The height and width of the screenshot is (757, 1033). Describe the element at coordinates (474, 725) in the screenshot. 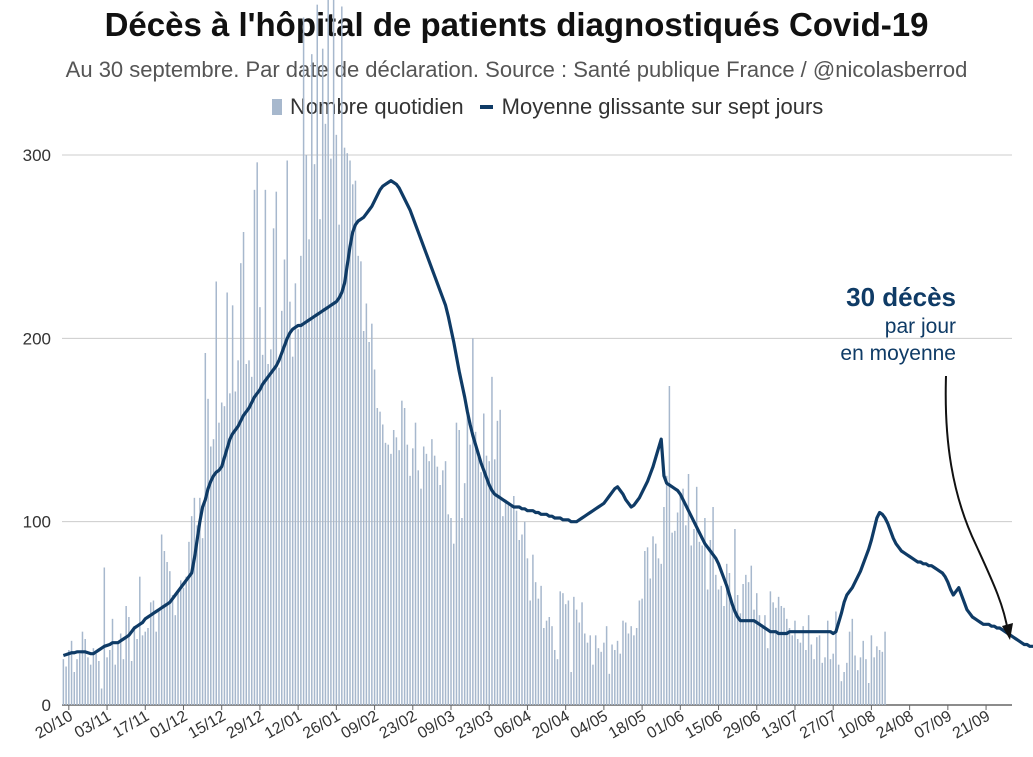

I see `x-tick-label: 23/03` at that location.